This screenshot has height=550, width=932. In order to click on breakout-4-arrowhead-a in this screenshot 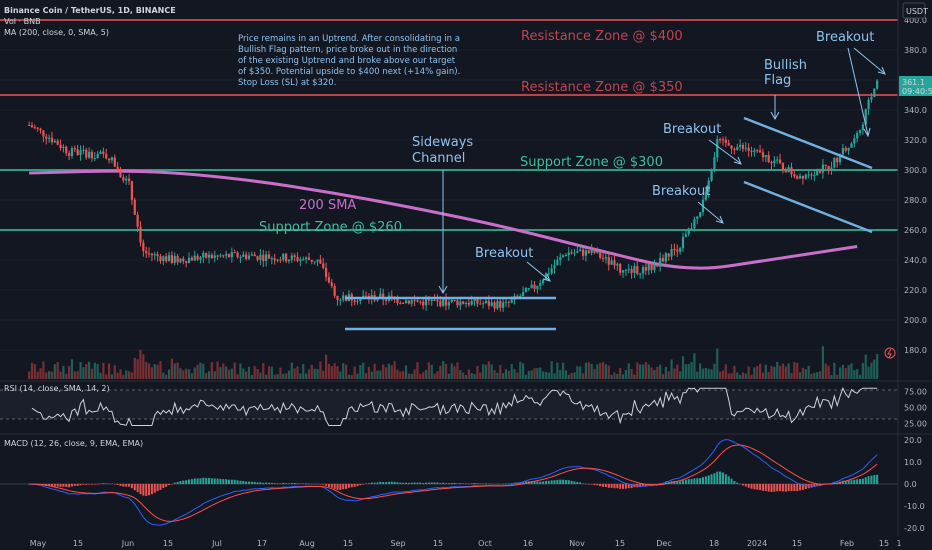, I will do `click(867, 132)`.